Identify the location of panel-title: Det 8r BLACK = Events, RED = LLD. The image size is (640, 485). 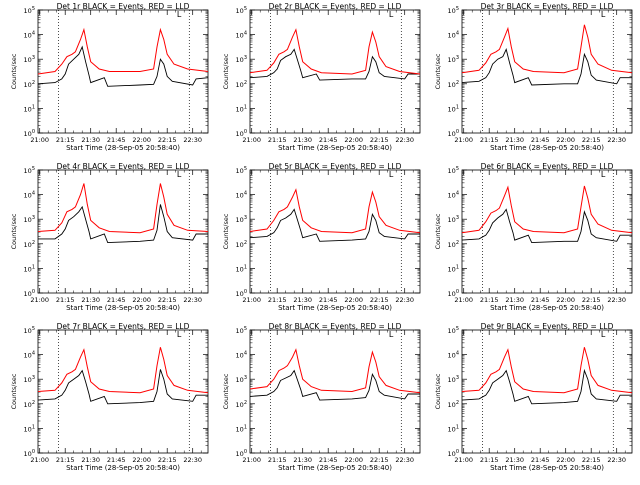
(335, 326).